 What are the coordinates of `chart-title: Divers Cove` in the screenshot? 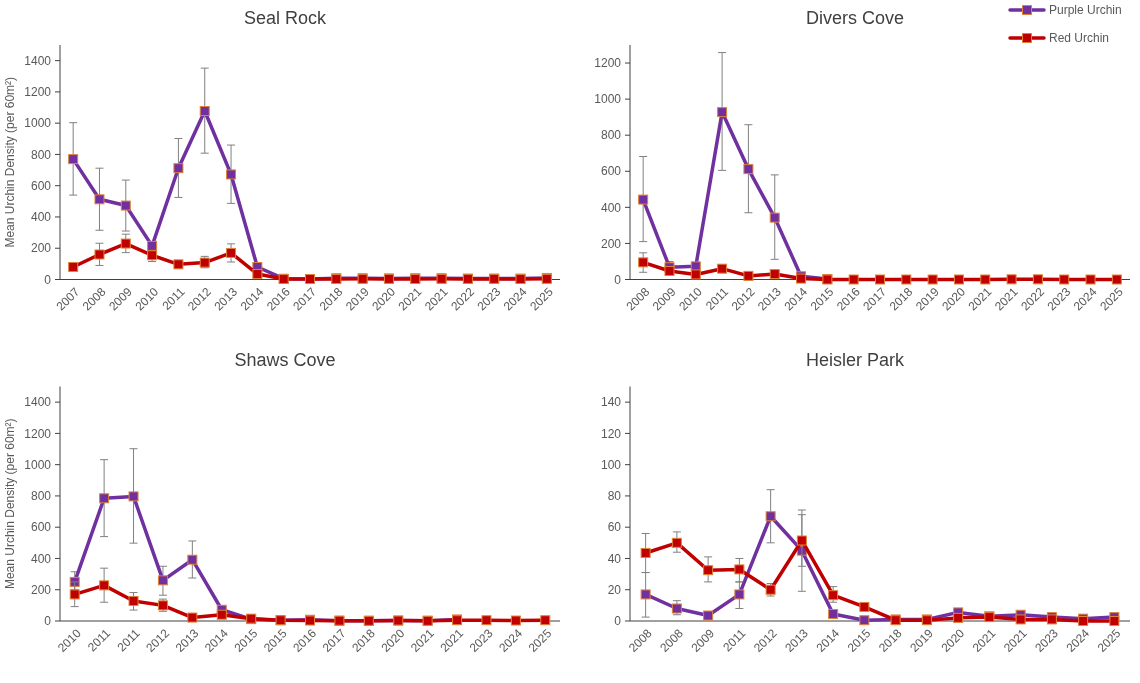 It's located at (855, 18).